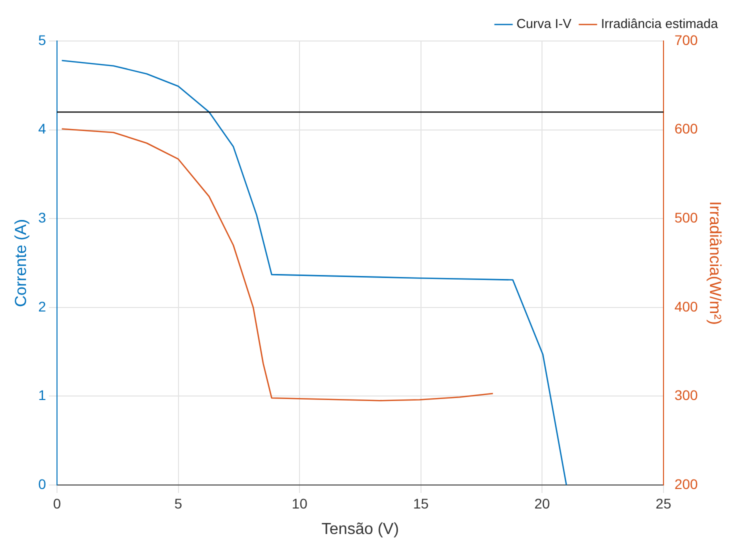 Image resolution: width=738 pixels, height=553 pixels. What do you see at coordinates (360, 529) in the screenshot?
I see `x-axis-title: Tensão (V)` at bounding box center [360, 529].